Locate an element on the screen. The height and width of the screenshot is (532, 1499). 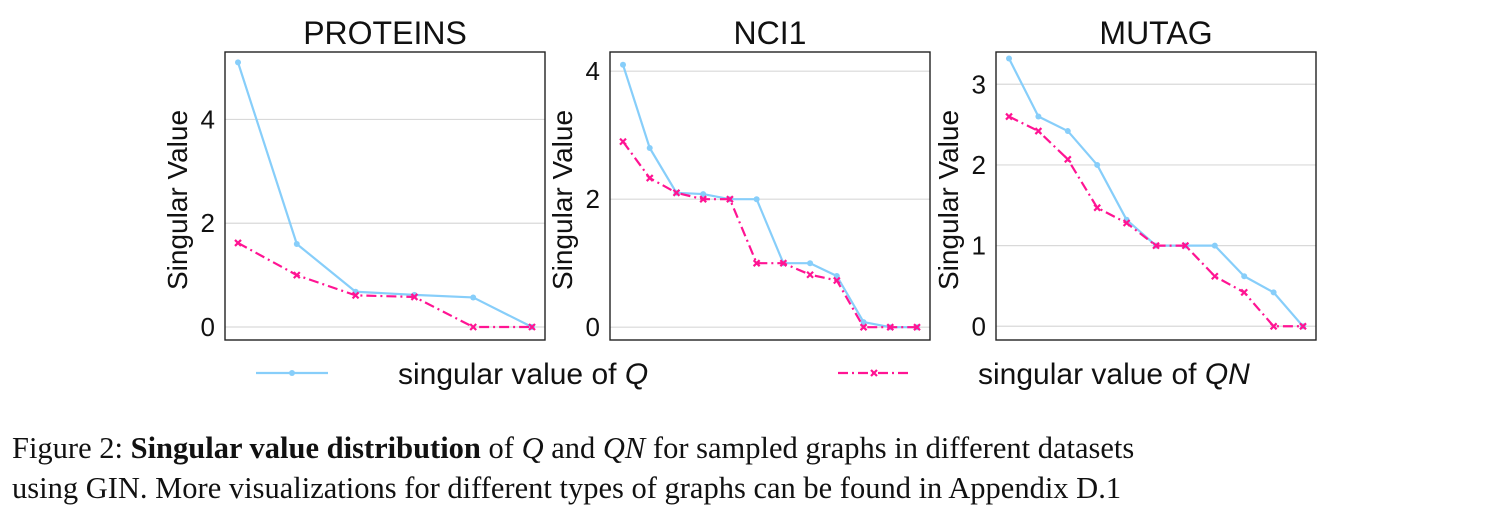
panel-title: PROTEINS is located at coordinates (385, 33).